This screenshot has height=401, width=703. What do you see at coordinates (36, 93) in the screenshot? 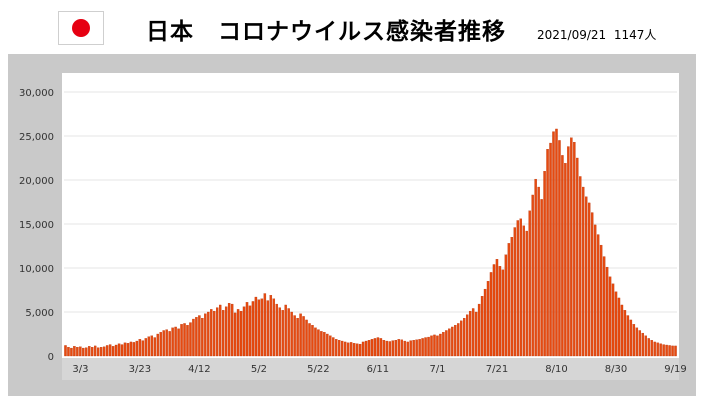
I see `y-tick-label: 30,000` at bounding box center [36, 93].